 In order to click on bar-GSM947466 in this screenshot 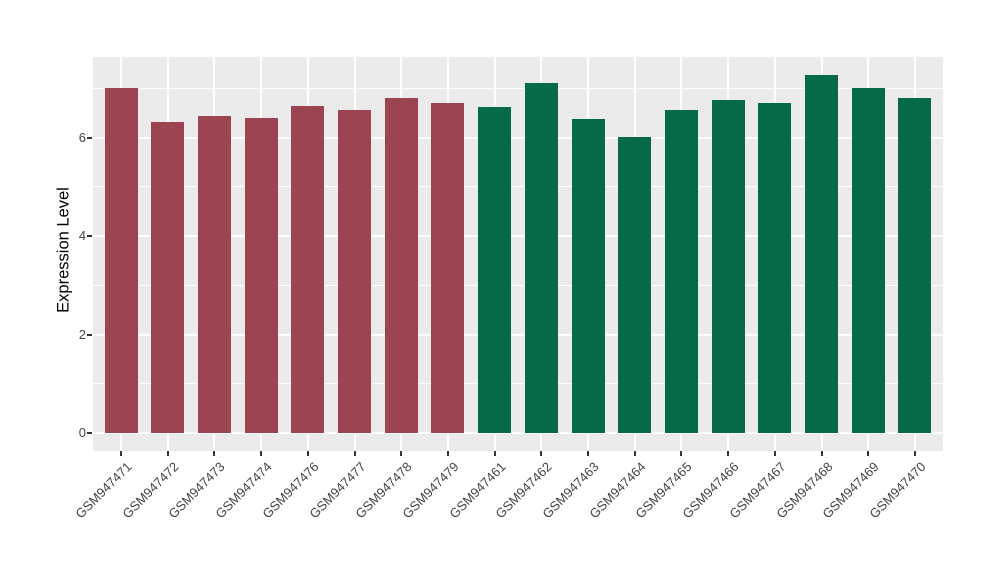, I will do `click(728, 266)`.